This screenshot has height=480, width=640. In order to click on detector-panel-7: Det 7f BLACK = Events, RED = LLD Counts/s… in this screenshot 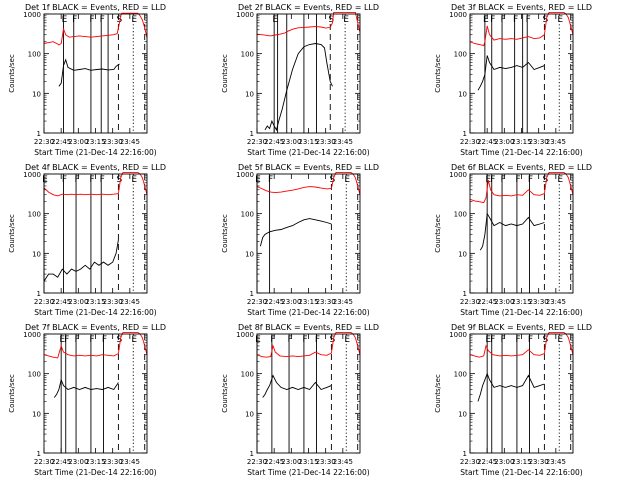, I will do `click(87, 400)`.